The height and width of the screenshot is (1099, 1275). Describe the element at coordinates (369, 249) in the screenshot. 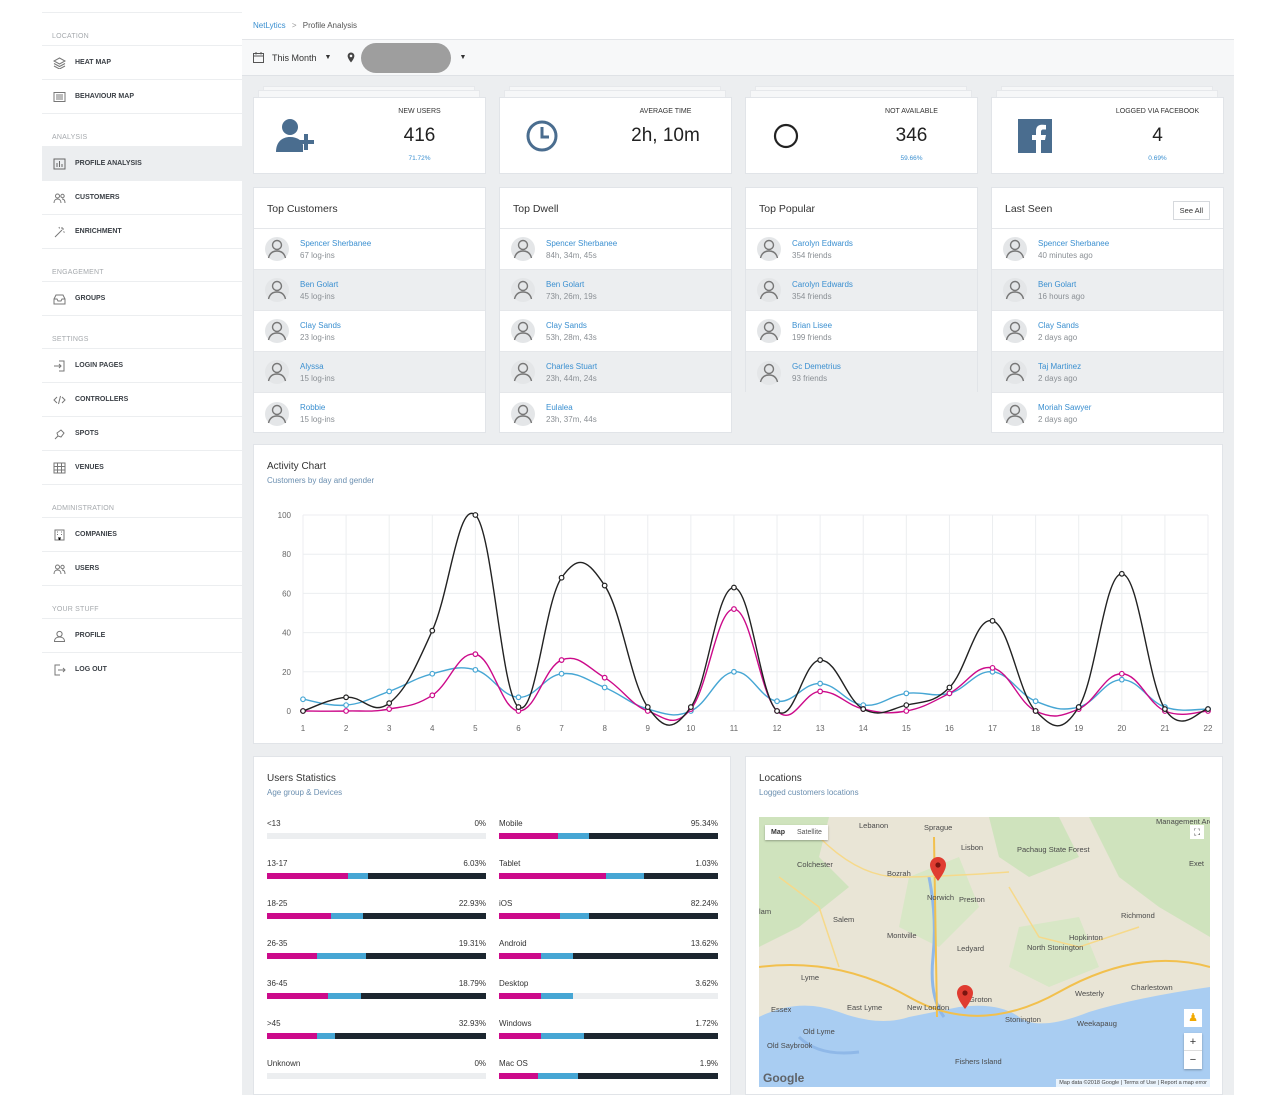

I see `list-item: Spencer Sherbanee 67 log-ins` at that location.